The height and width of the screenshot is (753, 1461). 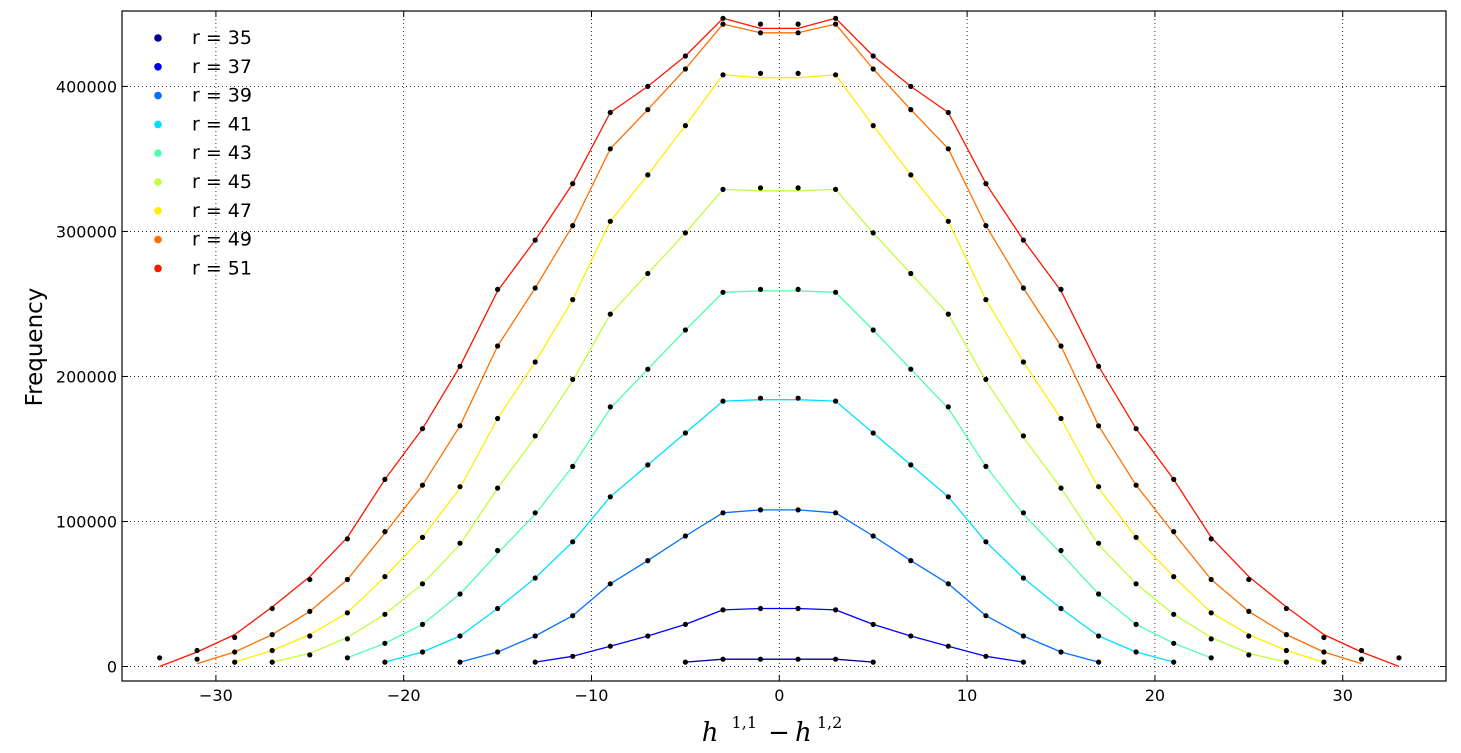 I want to click on x-tick-label: 0, so click(x=779, y=695).